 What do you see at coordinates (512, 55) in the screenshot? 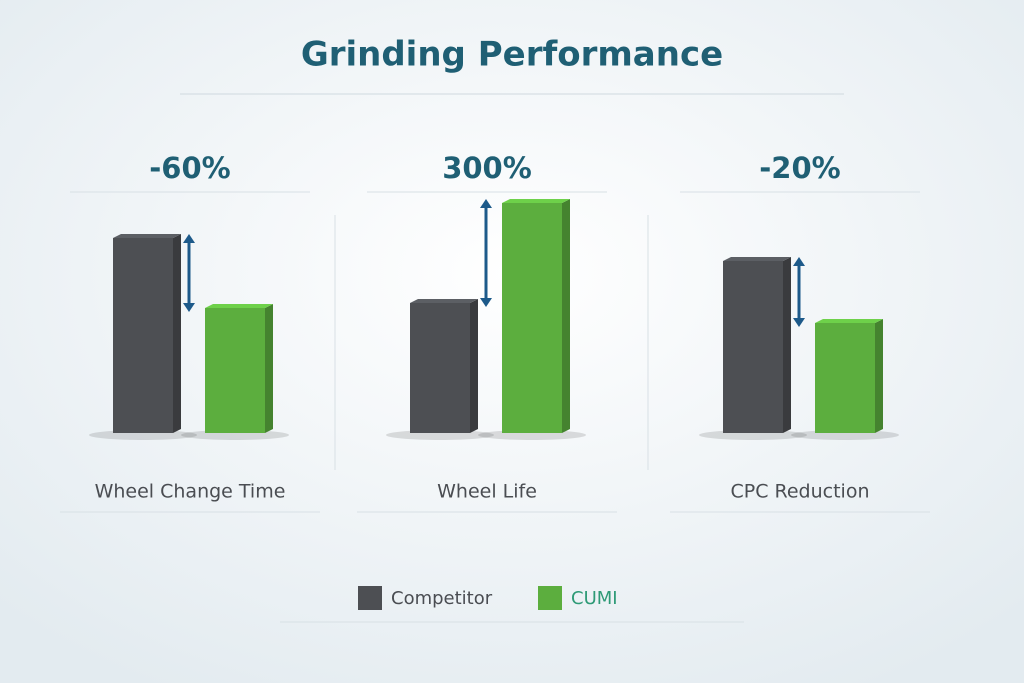
I see `chart-title: Grinding Performance` at bounding box center [512, 55].